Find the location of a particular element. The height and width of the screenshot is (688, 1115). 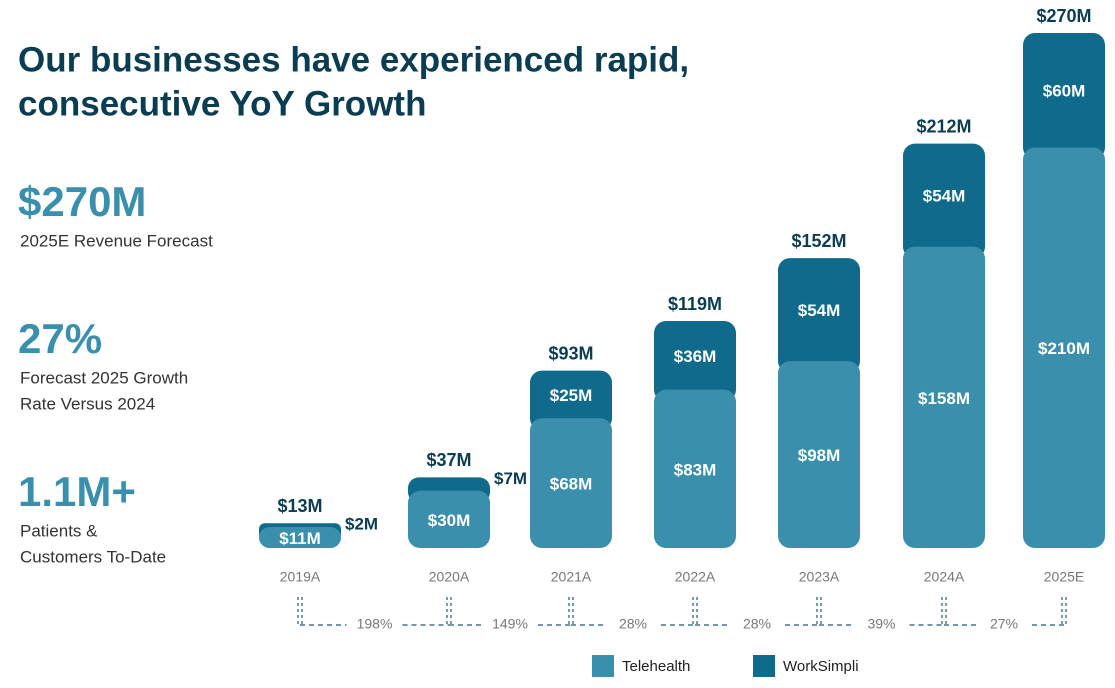

segment-label: $25M is located at coordinates (571, 395).